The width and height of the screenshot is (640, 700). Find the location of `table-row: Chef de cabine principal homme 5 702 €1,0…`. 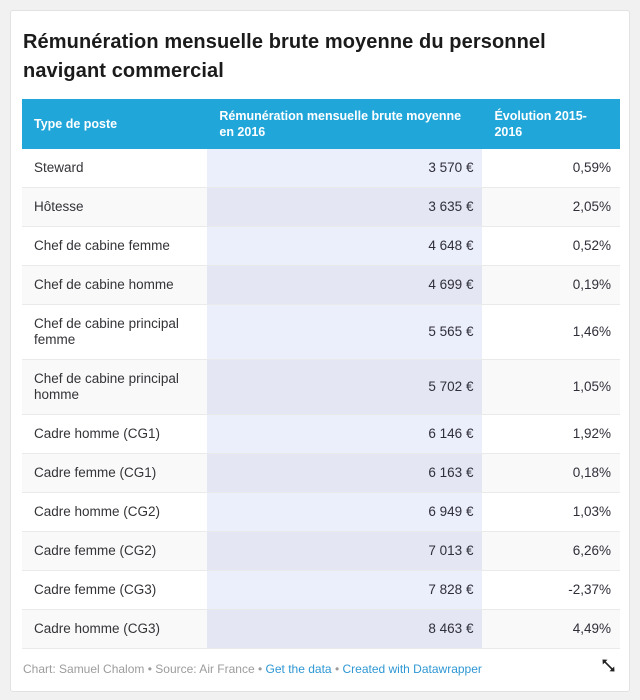

table-row: Chef de cabine principal homme 5 702 €1,0… is located at coordinates (321, 387).